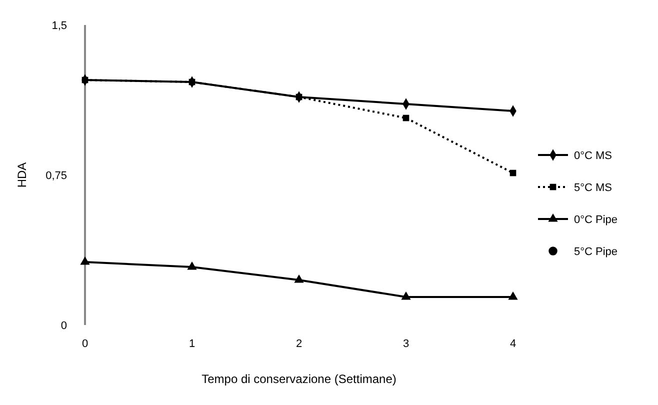 This screenshot has height=405, width=658. Describe the element at coordinates (593, 156) in the screenshot. I see `legend-label: 0°C MS` at that location.